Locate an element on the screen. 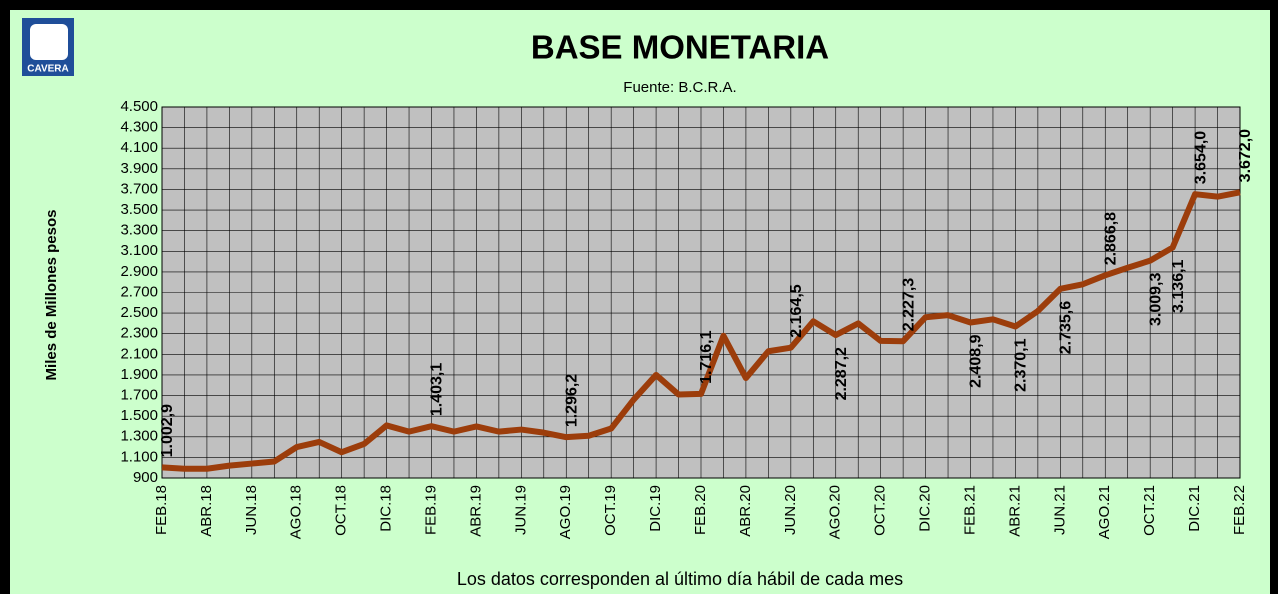 Image resolution: width=1278 pixels, height=594 pixels. x-tick-label: JUN.20 is located at coordinates (790, 510).